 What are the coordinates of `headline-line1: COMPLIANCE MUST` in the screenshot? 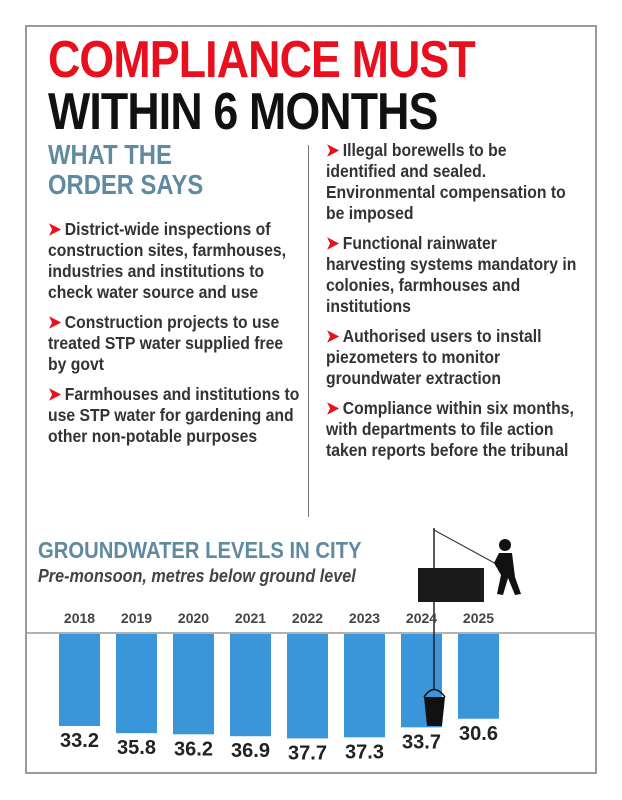 It's located at (262, 60).